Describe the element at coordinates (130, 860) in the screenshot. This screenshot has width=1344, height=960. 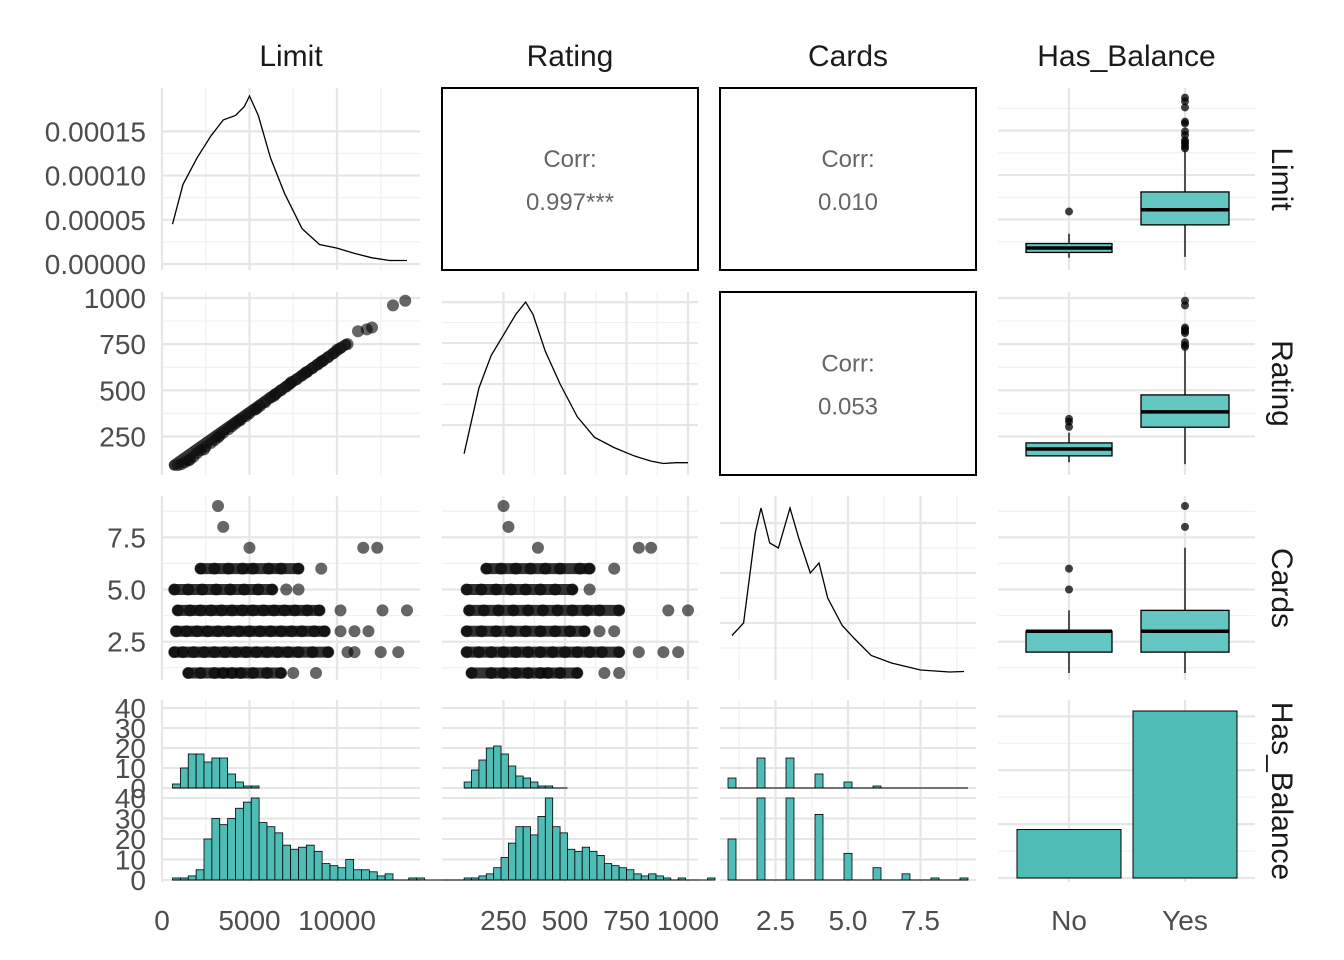
I see `y-tick-label: 10` at that location.